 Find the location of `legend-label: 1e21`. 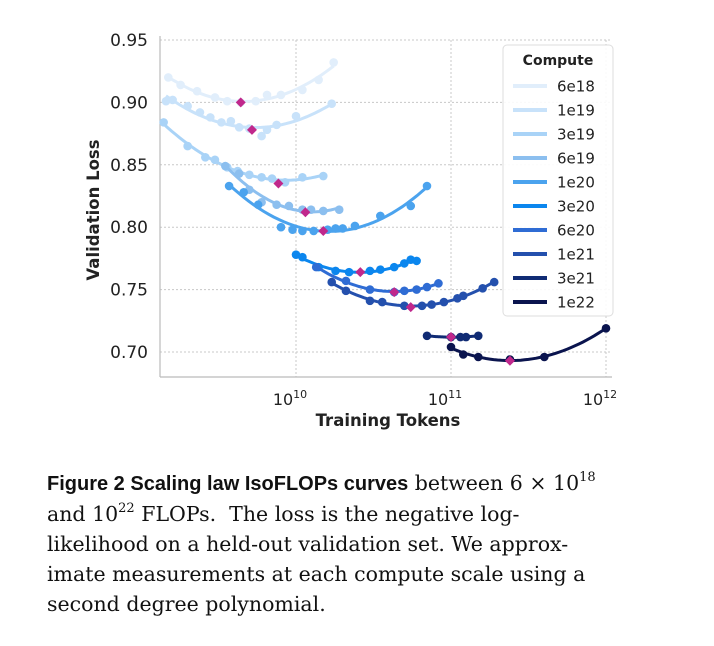

legend-label: 1e21 is located at coordinates (576, 255).